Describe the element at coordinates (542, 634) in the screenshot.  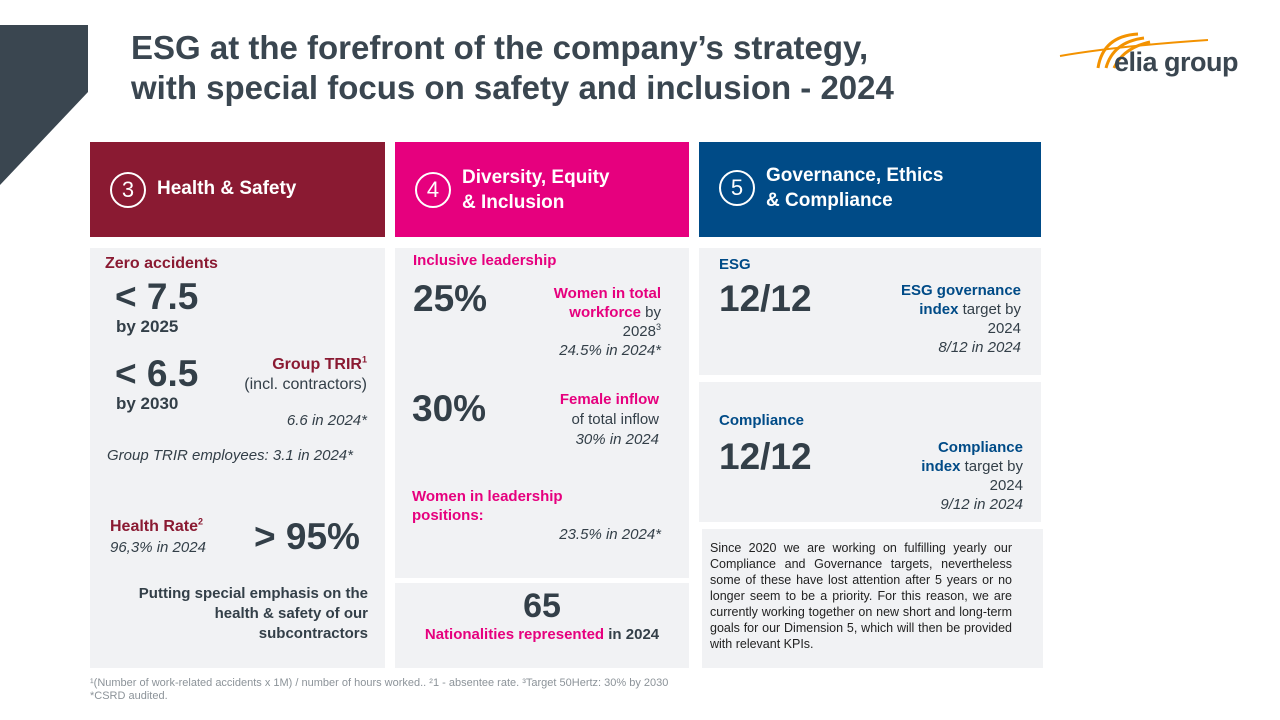
I see `nationalities-label: Nationalities represented in 2024` at that location.